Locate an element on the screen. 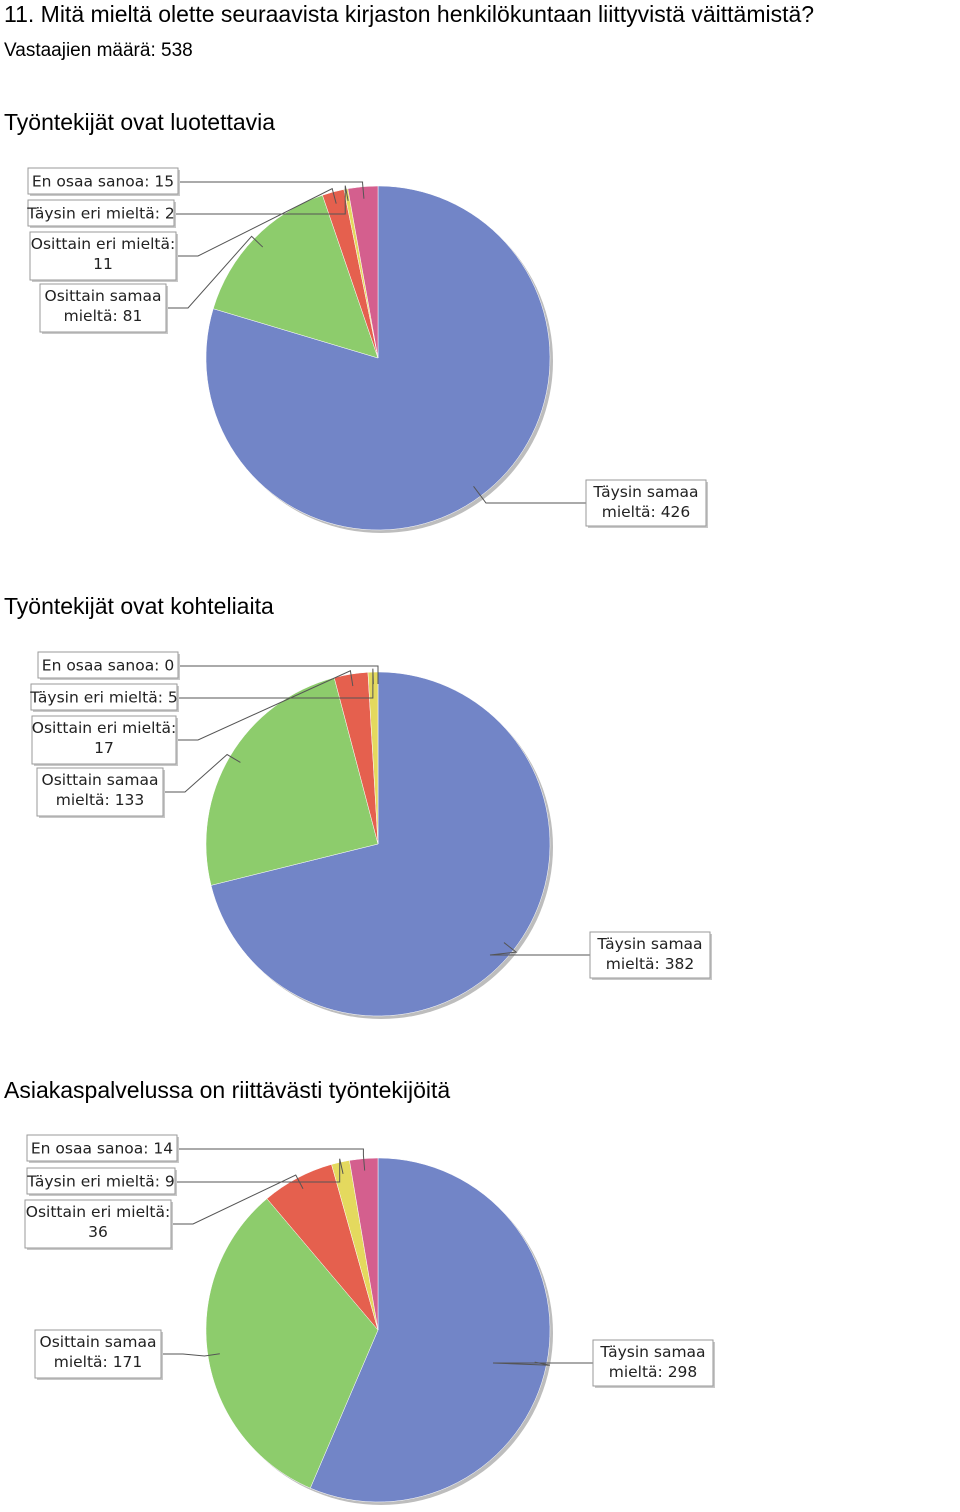 Image resolution: width=960 pixels, height=1512 pixels. callout-label: mieltä: 133 is located at coordinates (100, 800).